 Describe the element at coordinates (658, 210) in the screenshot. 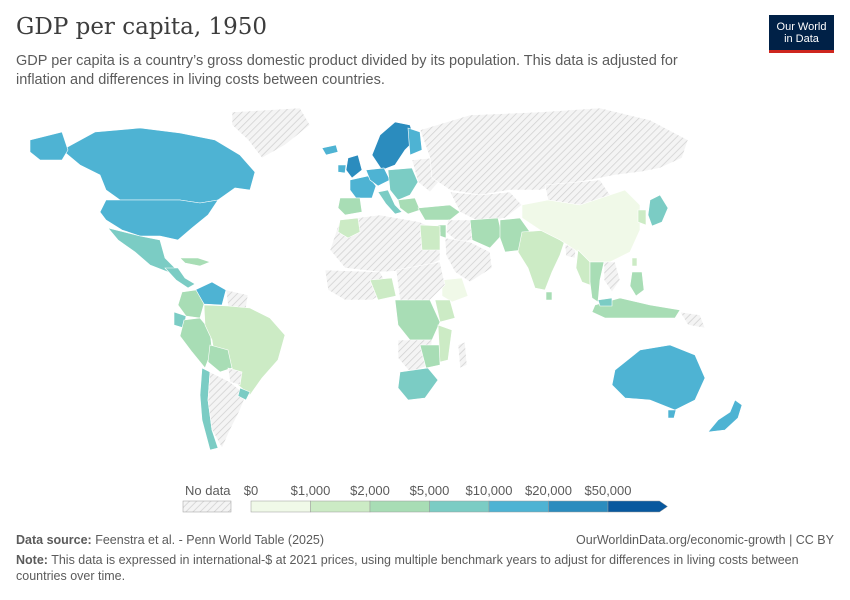

I see `japan` at that location.